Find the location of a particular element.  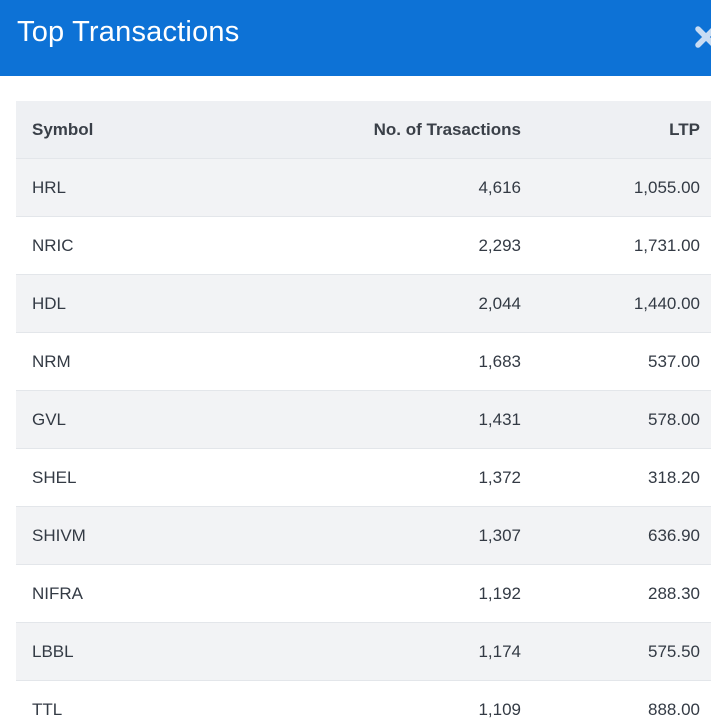

transactions-cell: 1,431 is located at coordinates (358, 419).